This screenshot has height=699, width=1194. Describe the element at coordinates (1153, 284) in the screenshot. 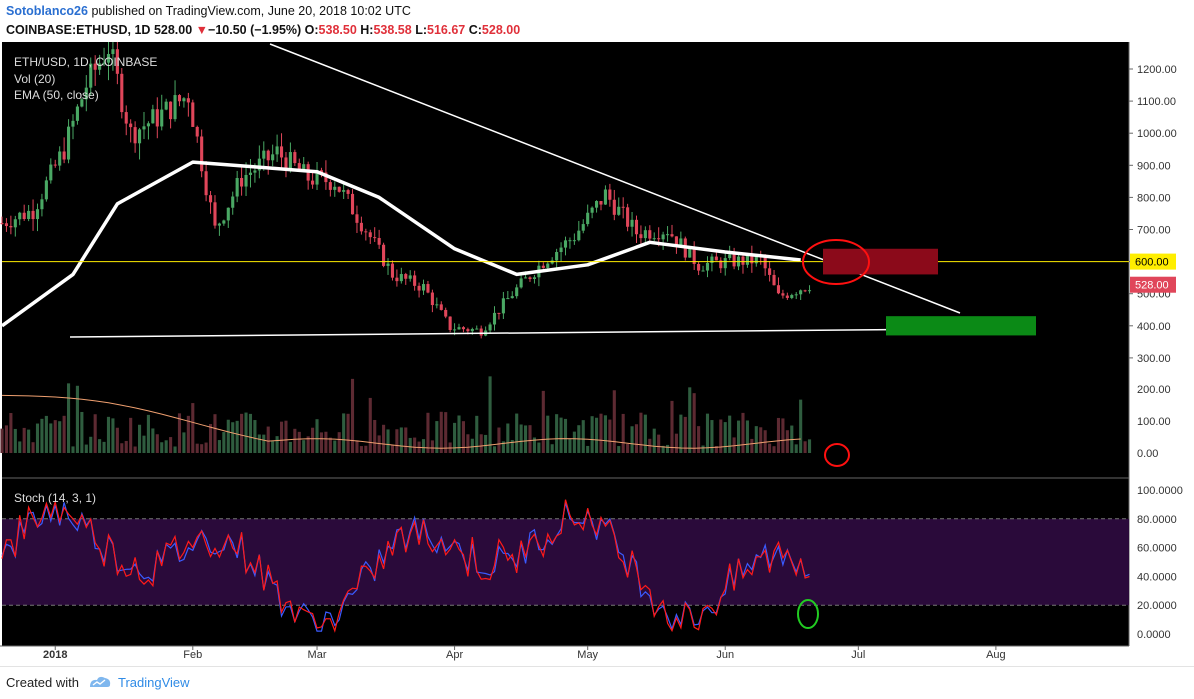

I see `price-marker` at that location.